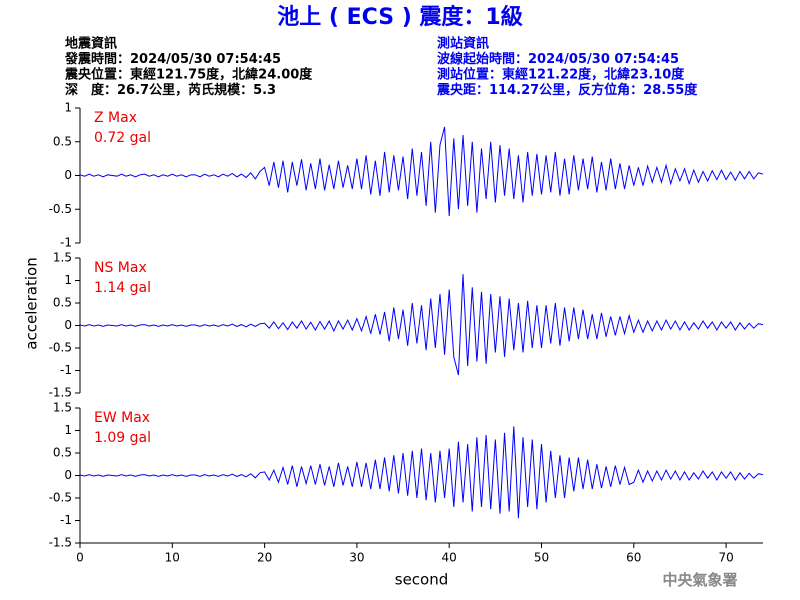 This screenshot has width=800, height=600. What do you see at coordinates (422, 580) in the screenshot?
I see `x-axis-label: second` at bounding box center [422, 580].